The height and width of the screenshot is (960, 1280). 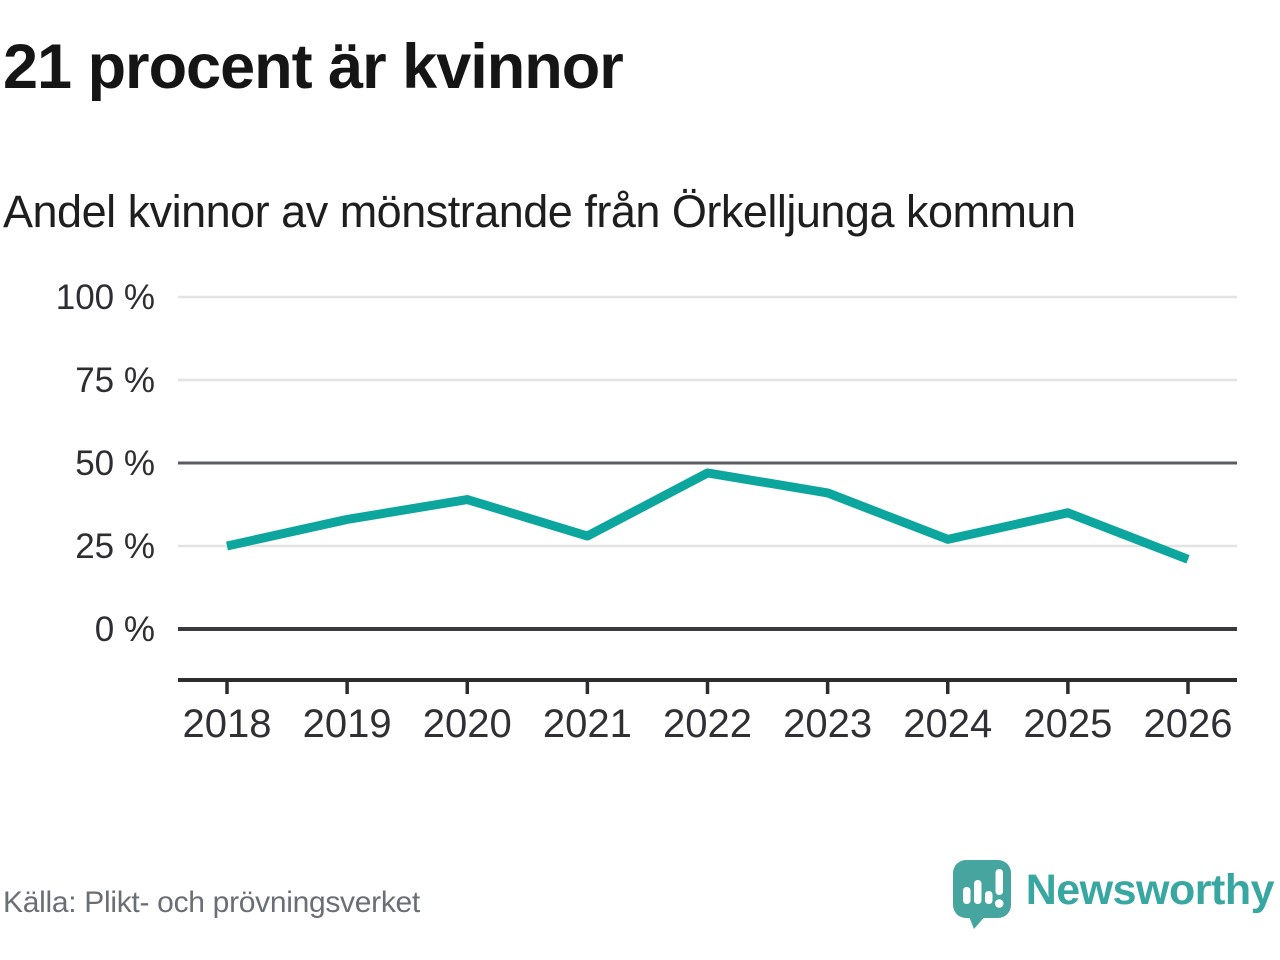 What do you see at coordinates (227, 724) in the screenshot?
I see `x-tick-label: 2018` at bounding box center [227, 724].